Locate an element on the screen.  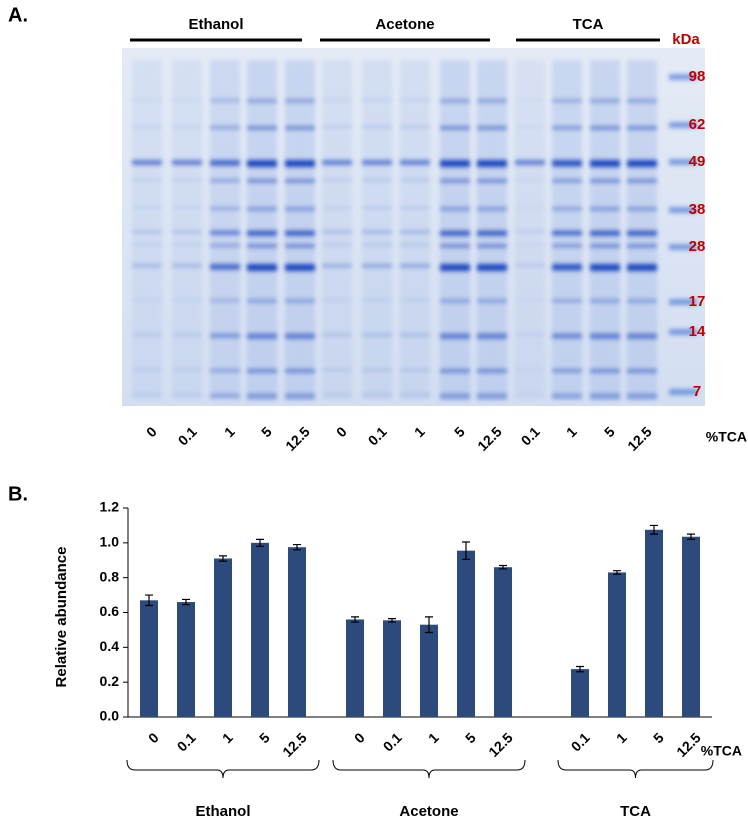
x-tick-label: 0 is located at coordinates (153, 737).